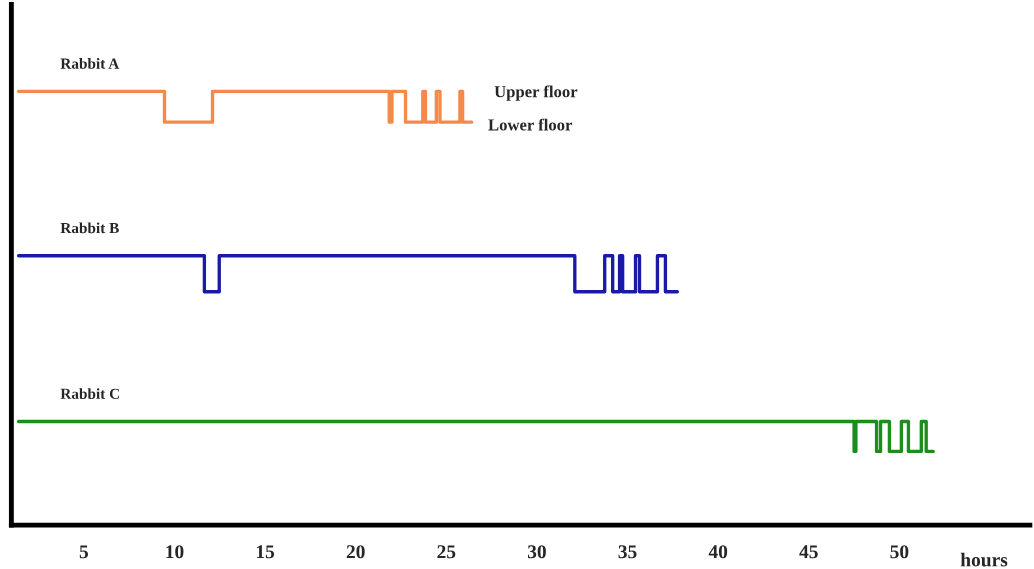 This screenshot has width=1034, height=569. What do you see at coordinates (899, 552) in the screenshot?
I see `x-tick-label: 50` at bounding box center [899, 552].